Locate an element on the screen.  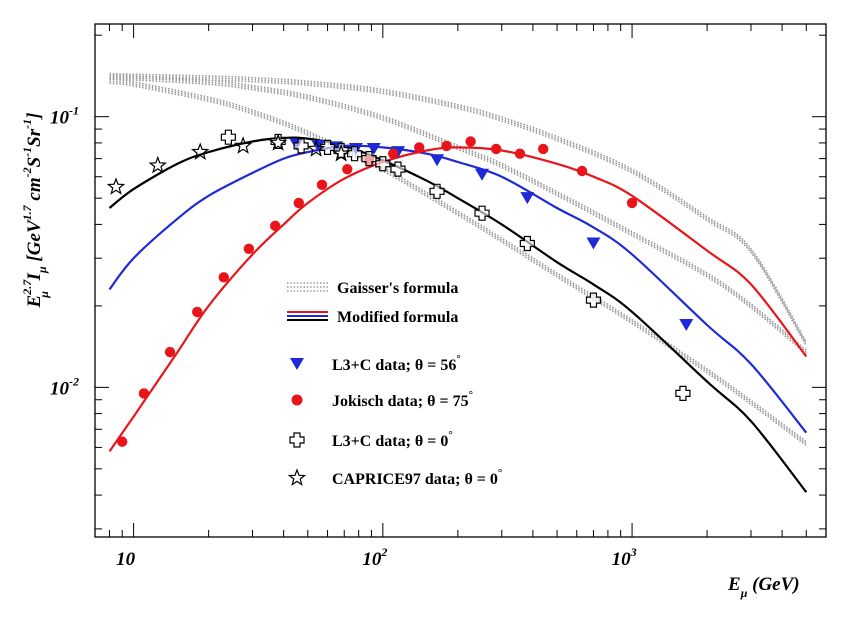
x-tick-label: 10 is located at coordinates (126, 559).